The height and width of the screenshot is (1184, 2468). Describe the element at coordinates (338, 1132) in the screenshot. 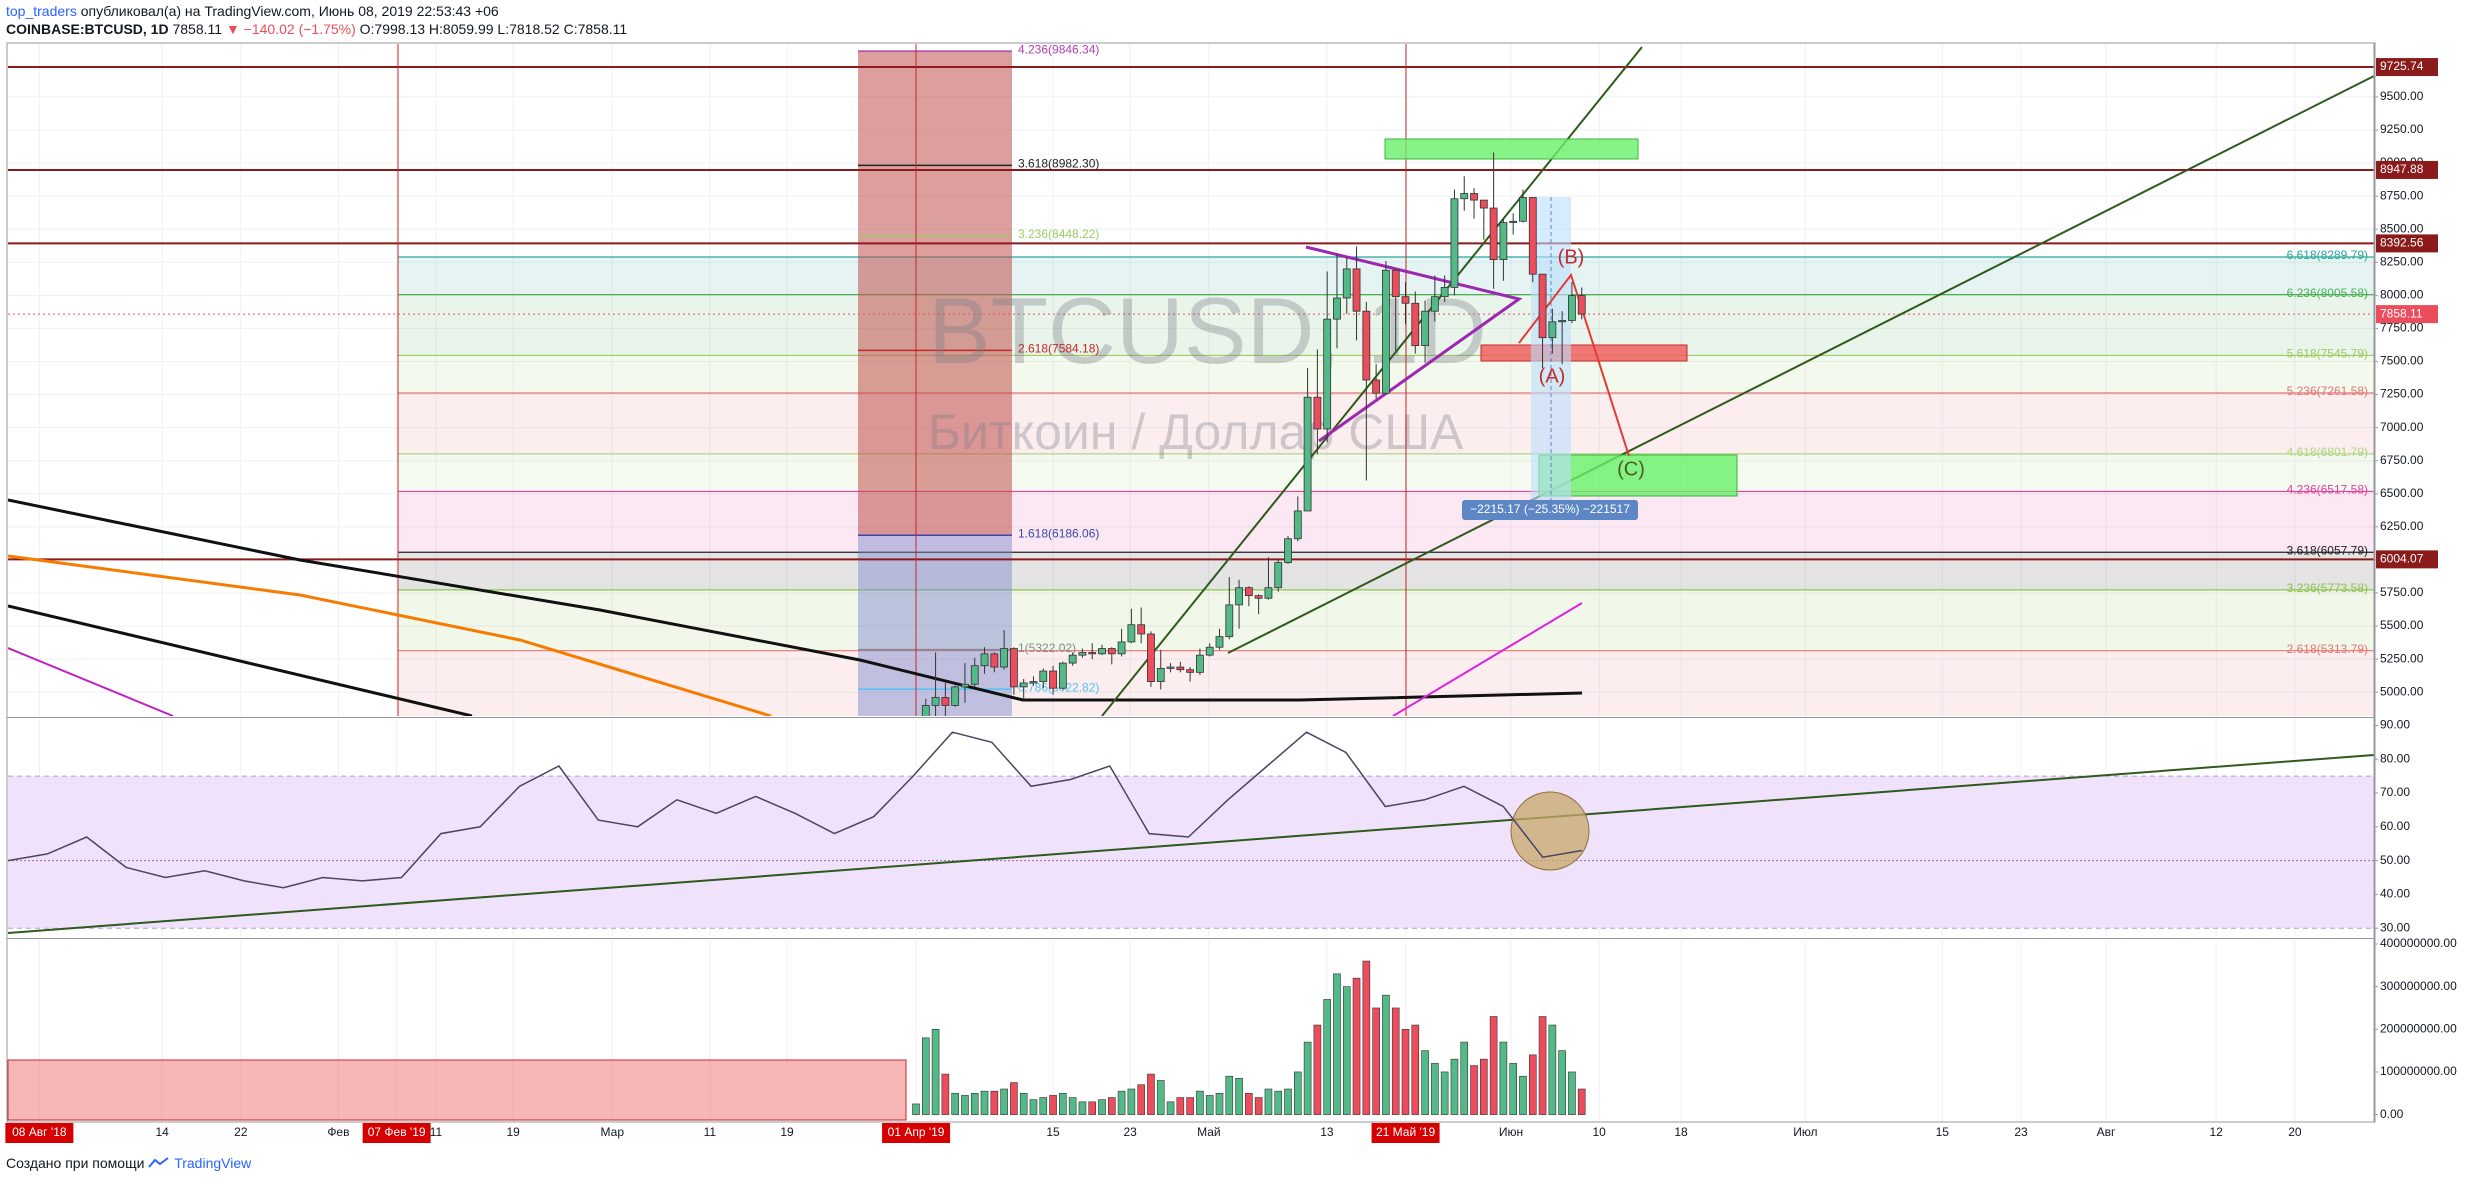

I see `time-label: Фев` at that location.